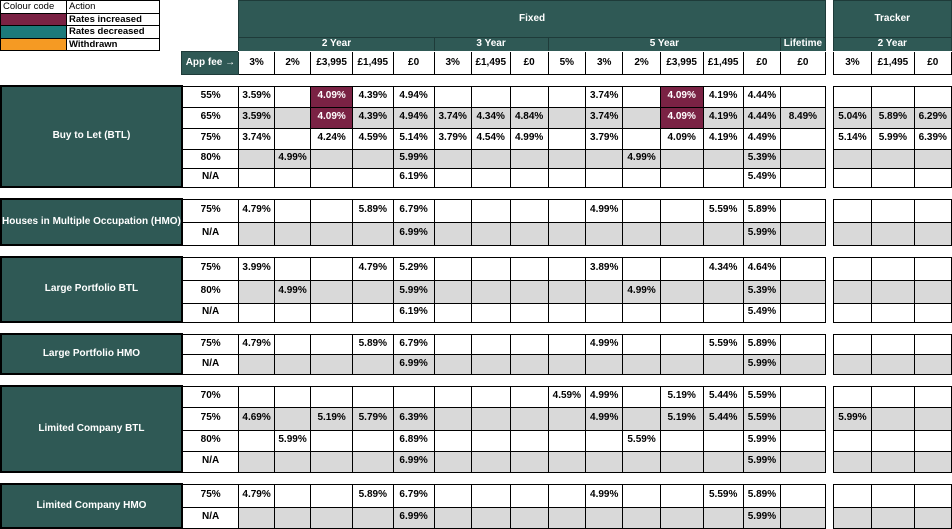  Describe the element at coordinates (210, 117) in the screenshot. I see `ltv-label: 65%` at that location.